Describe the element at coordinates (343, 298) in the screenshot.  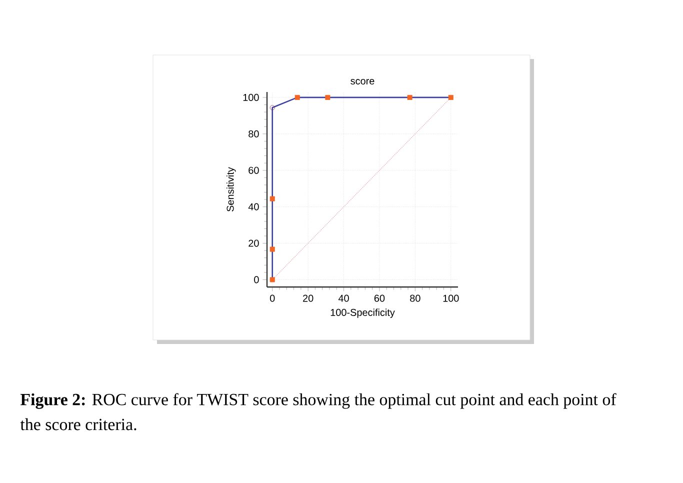
I see `x-tick-label: 40` at that location.